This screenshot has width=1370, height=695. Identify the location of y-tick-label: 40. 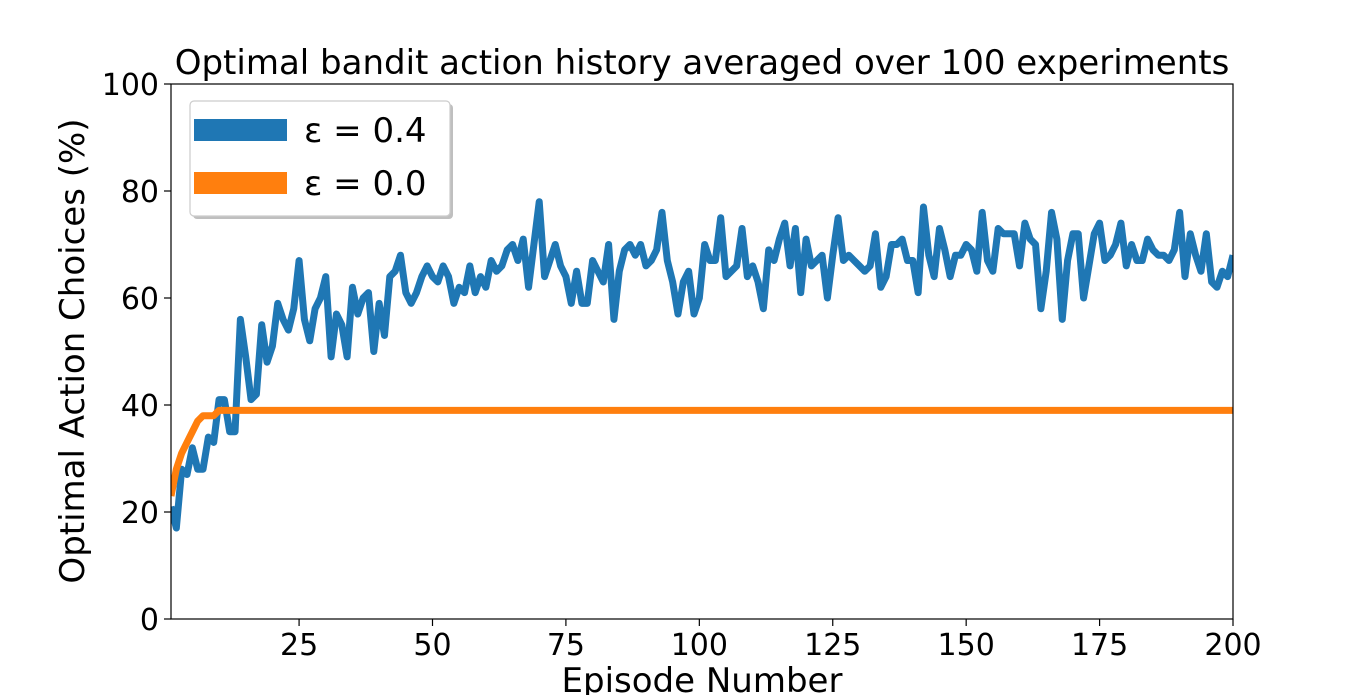
(140, 406).